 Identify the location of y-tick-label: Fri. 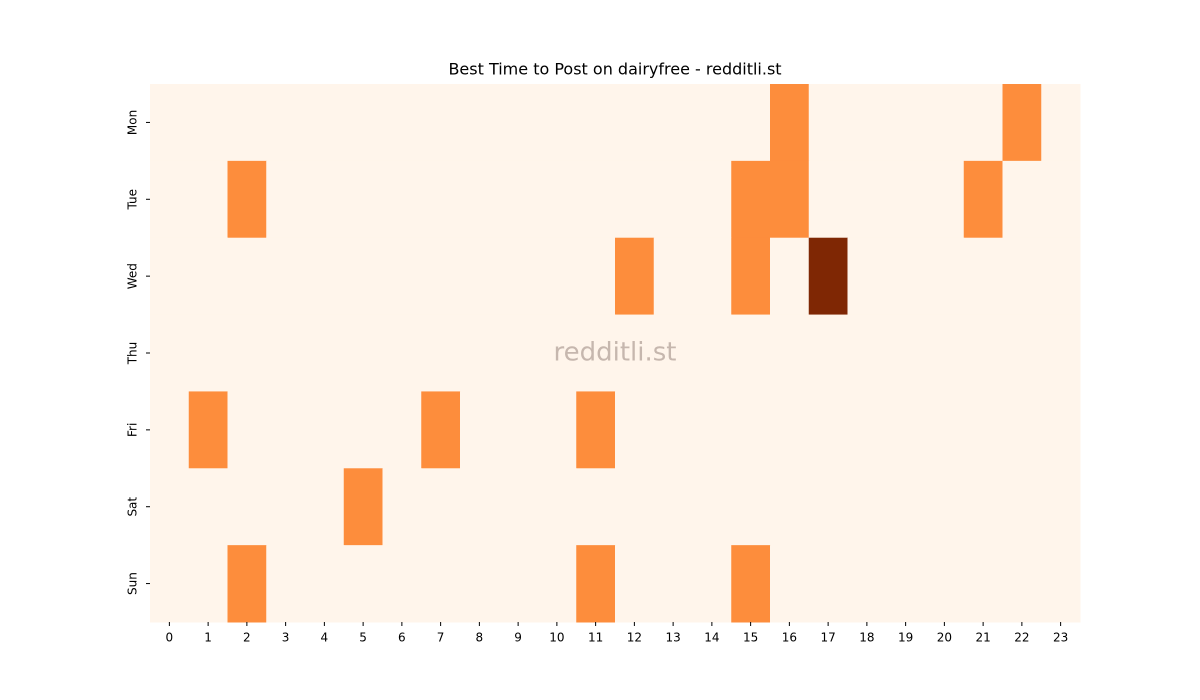
(133, 430).